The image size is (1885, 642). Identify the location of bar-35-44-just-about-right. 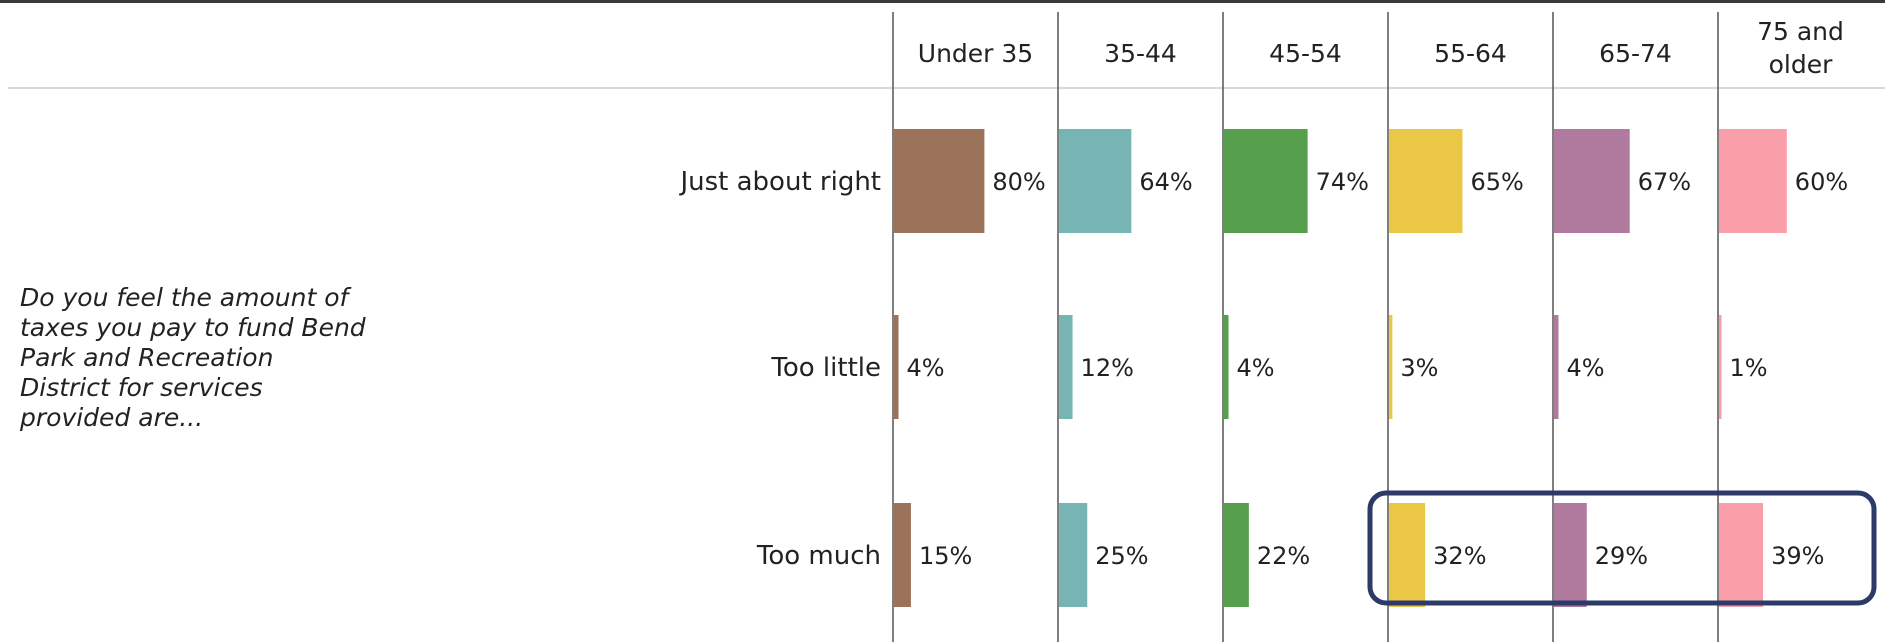
(1095, 181).